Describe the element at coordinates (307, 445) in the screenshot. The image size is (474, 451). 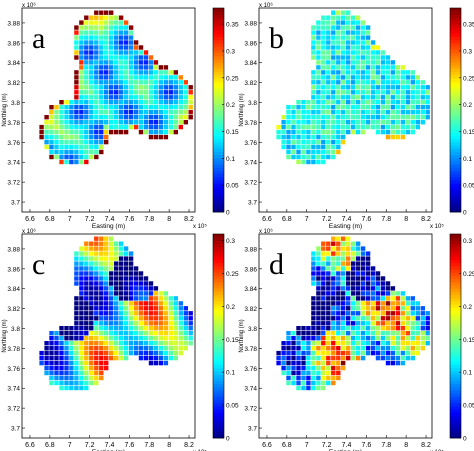
I see `x-tick-label: 7` at that location.